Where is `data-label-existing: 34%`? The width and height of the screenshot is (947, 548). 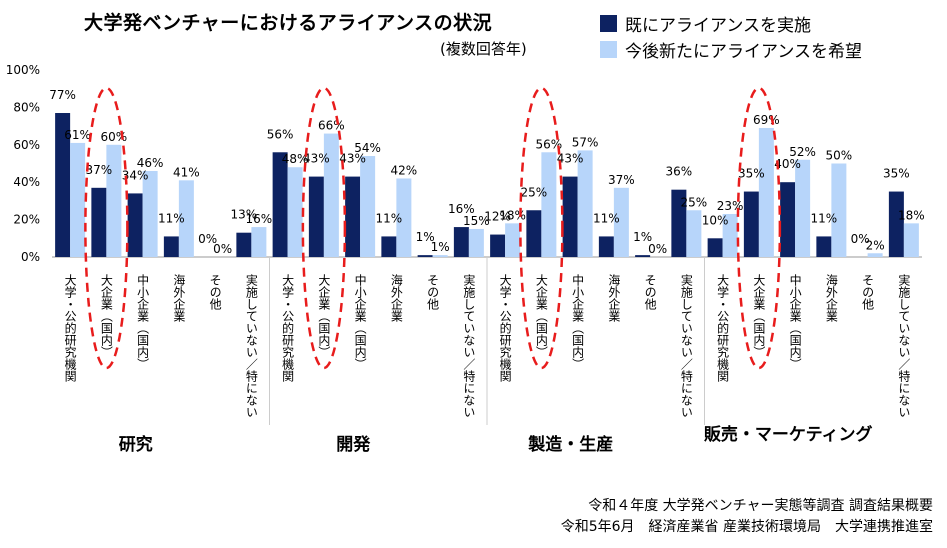
data-label-existing: 34% is located at coordinates (135, 175).